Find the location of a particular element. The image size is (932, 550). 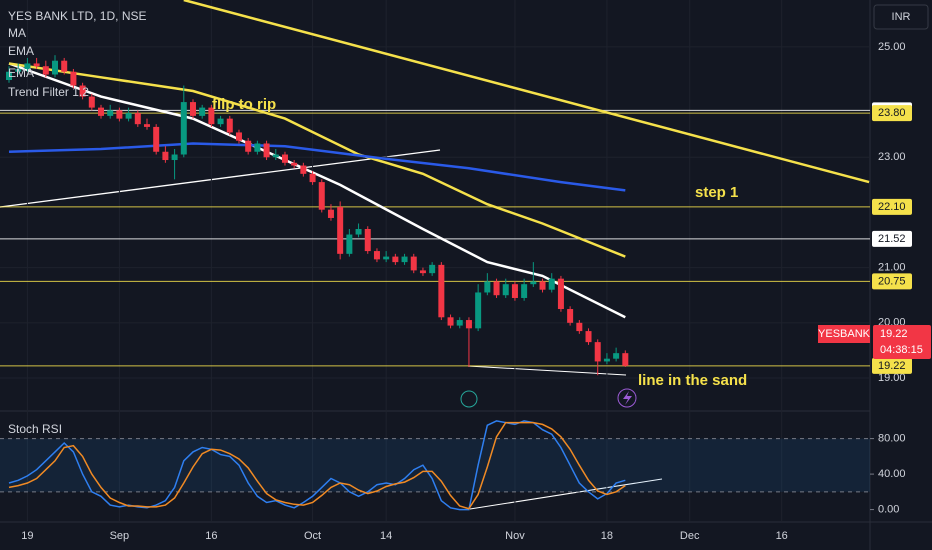

stoch-line is located at coordinates (317, 465).